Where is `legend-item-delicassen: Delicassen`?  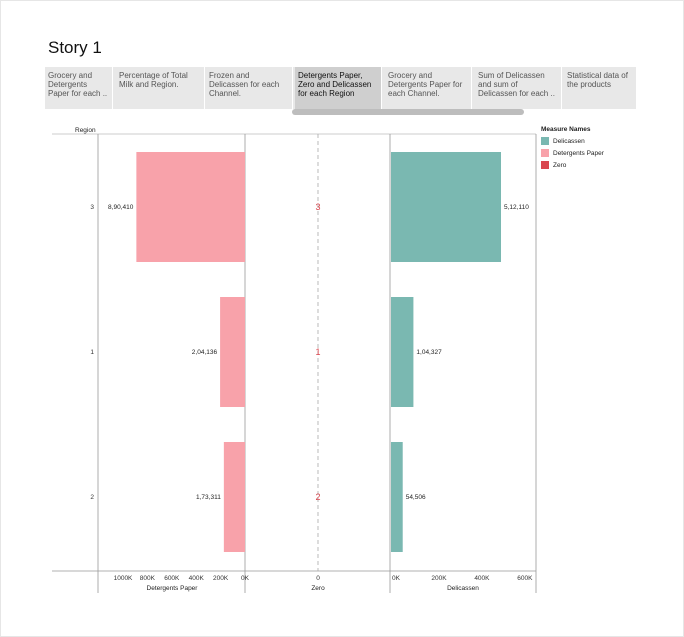
legend-item-delicassen: Delicassen is located at coordinates (572, 141).